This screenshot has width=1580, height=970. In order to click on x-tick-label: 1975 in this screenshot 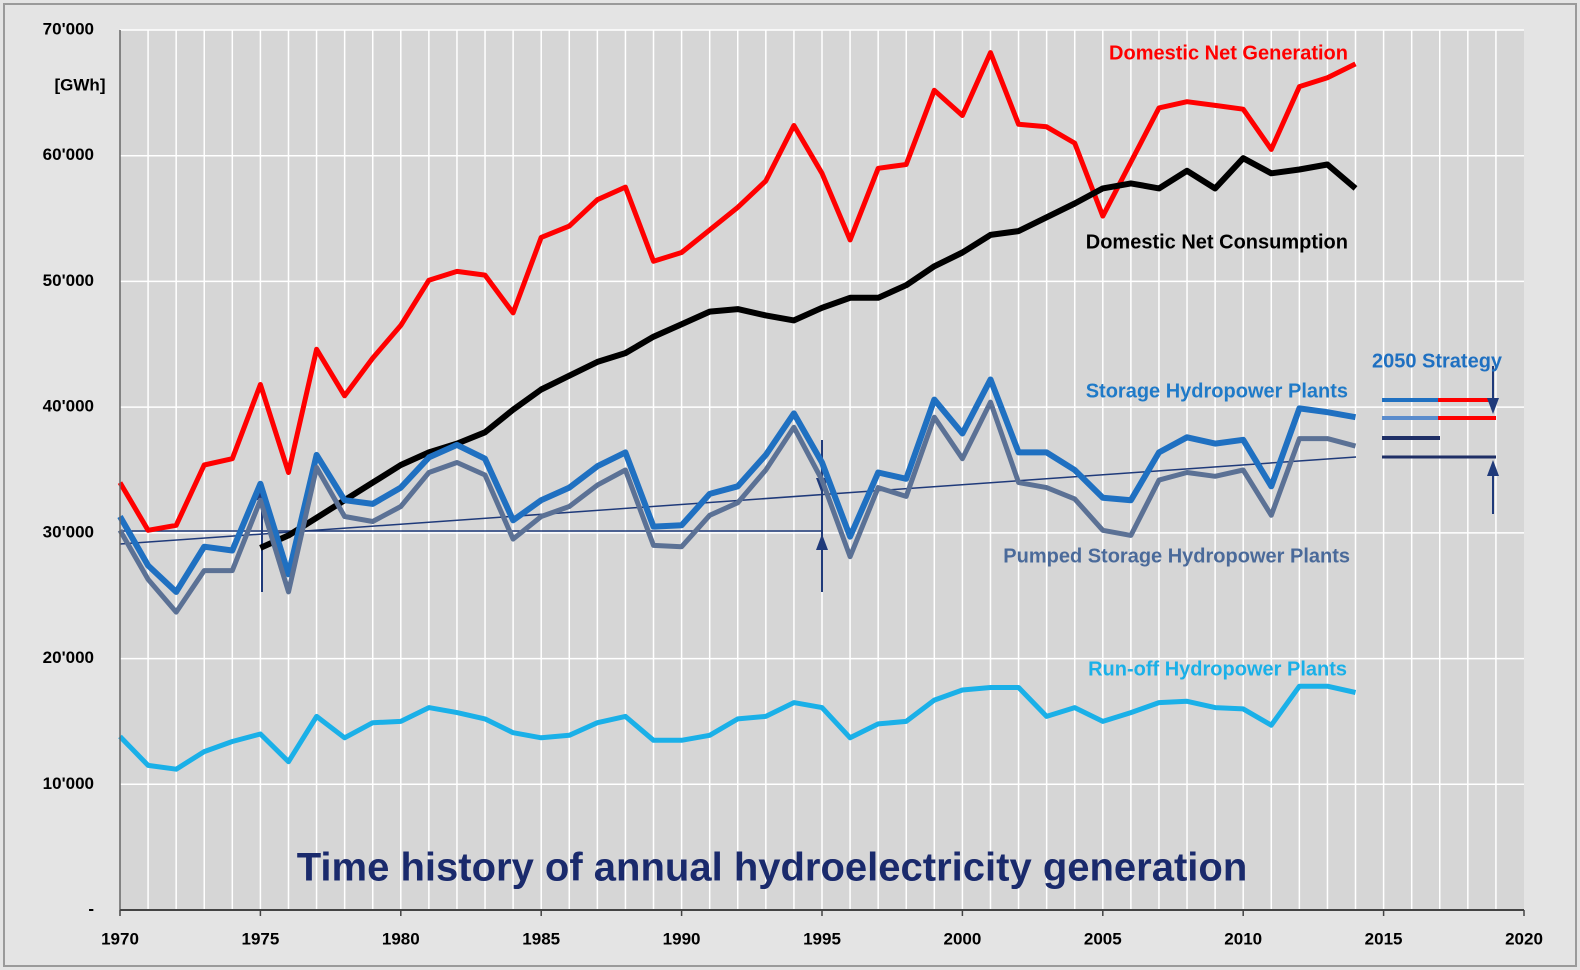, I will do `click(260, 938)`.